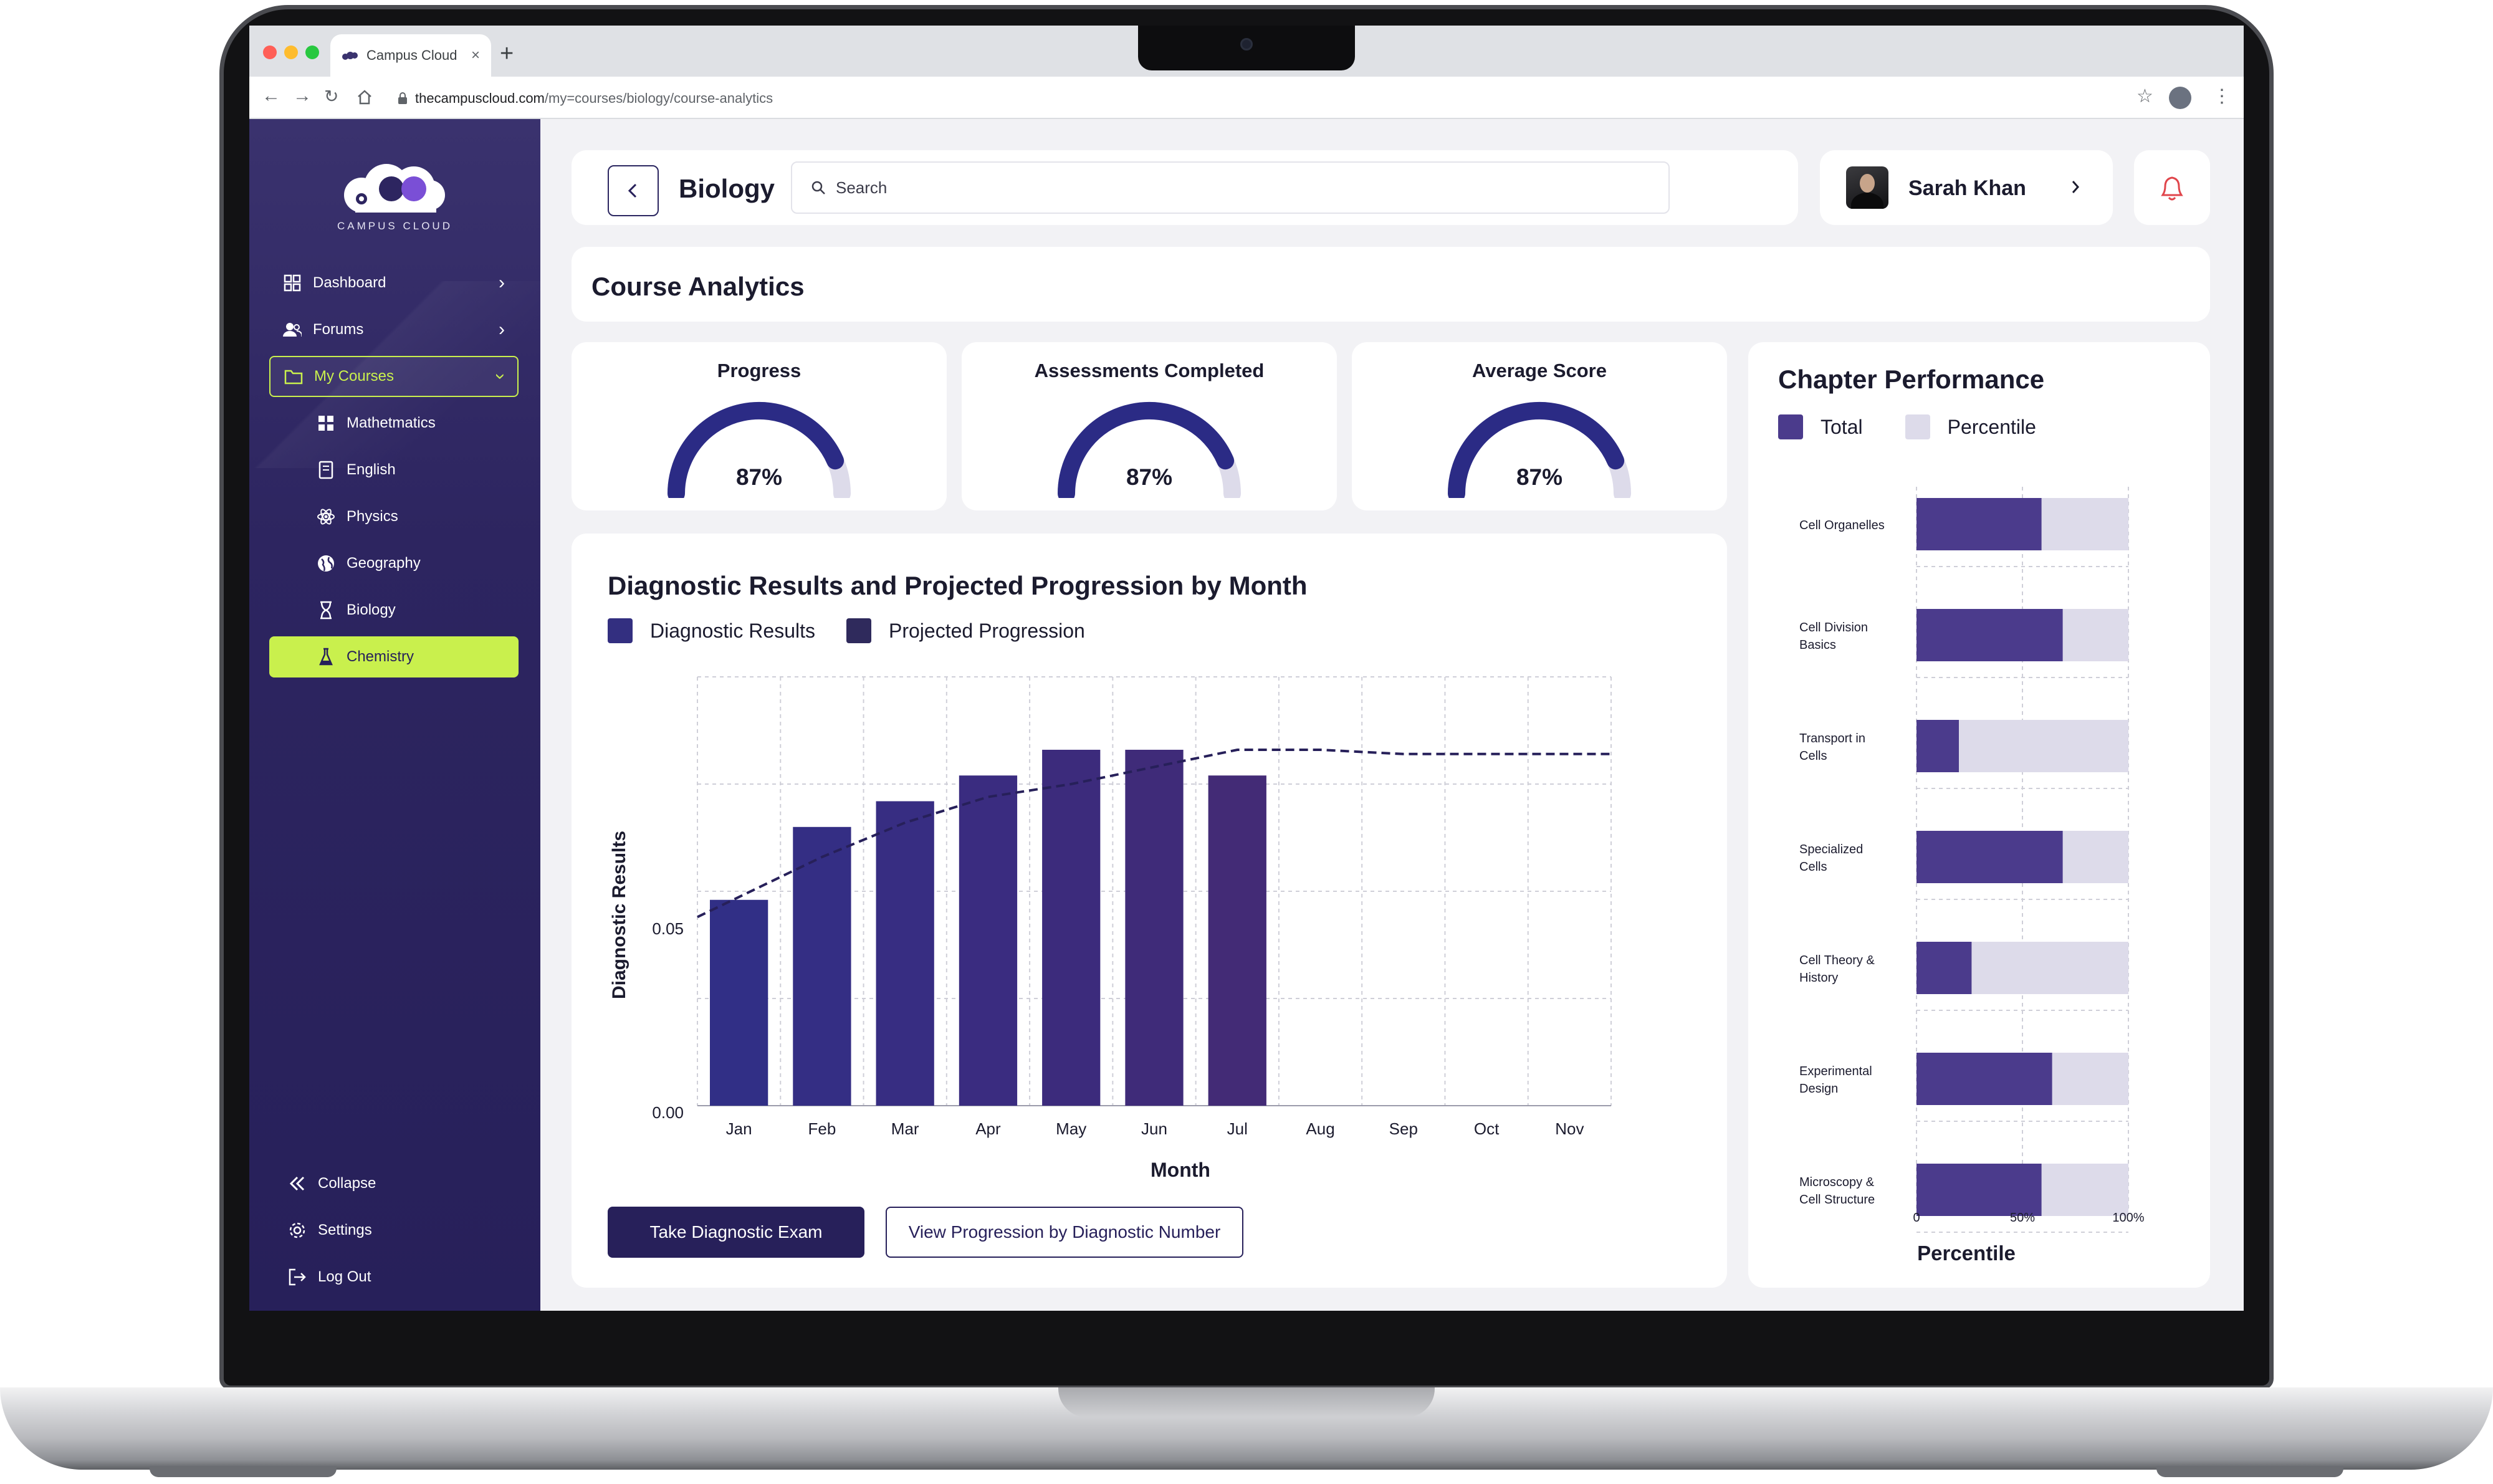  What do you see at coordinates (987, 630) in the screenshot?
I see `legend-label-projected: Projected Progression` at bounding box center [987, 630].